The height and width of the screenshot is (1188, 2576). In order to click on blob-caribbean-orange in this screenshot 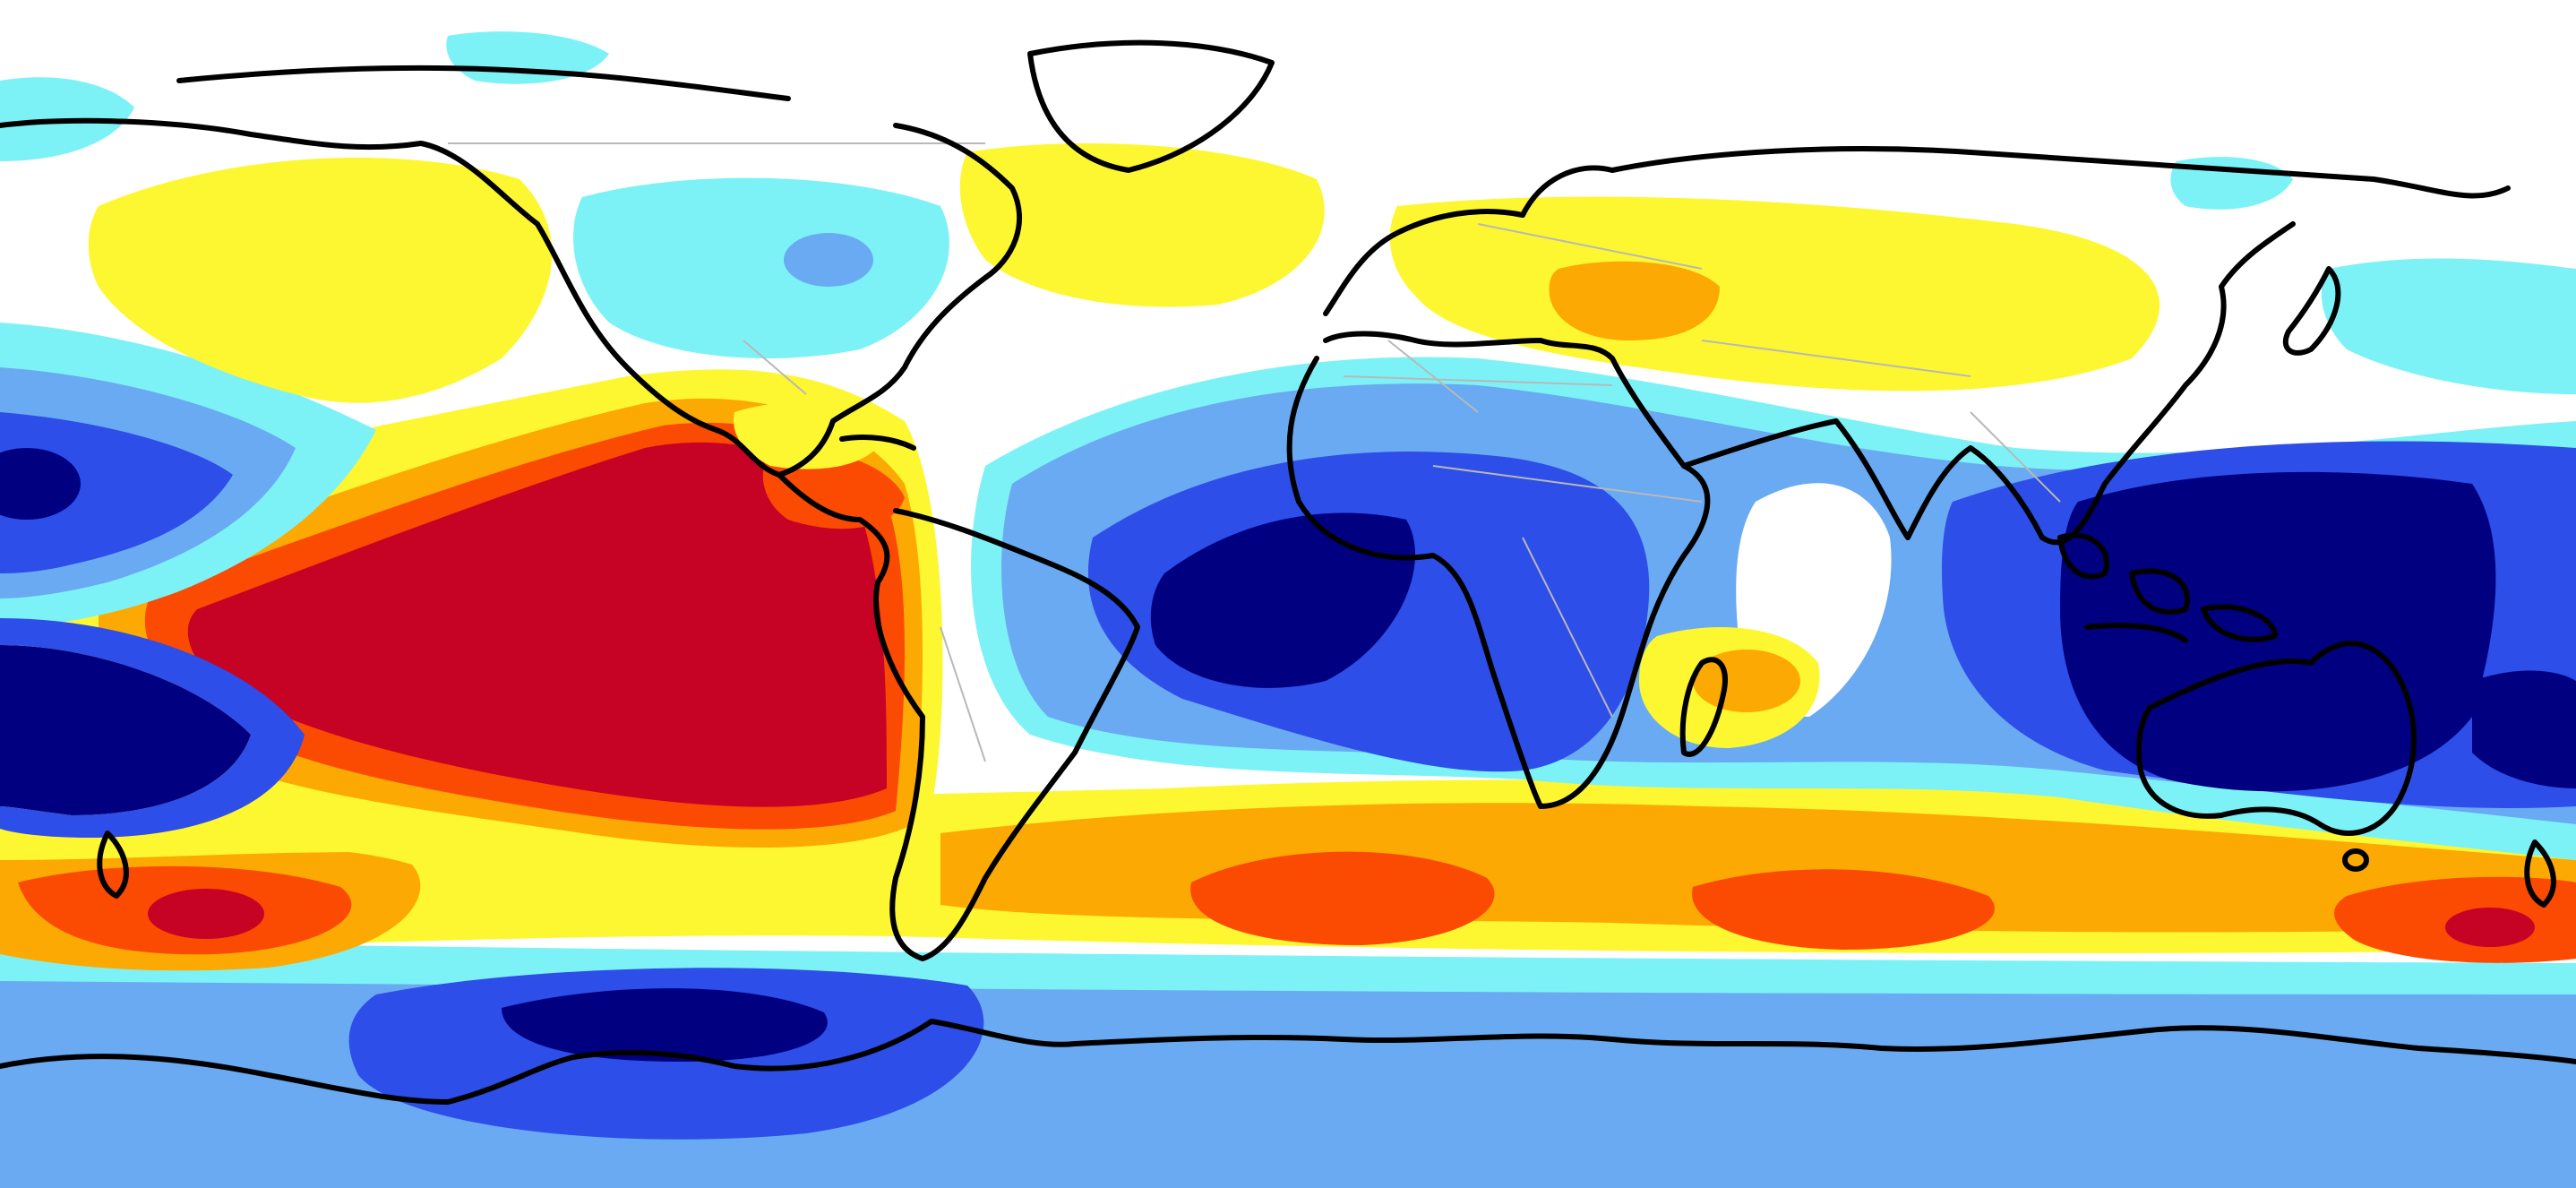, I will do `click(833, 489)`.